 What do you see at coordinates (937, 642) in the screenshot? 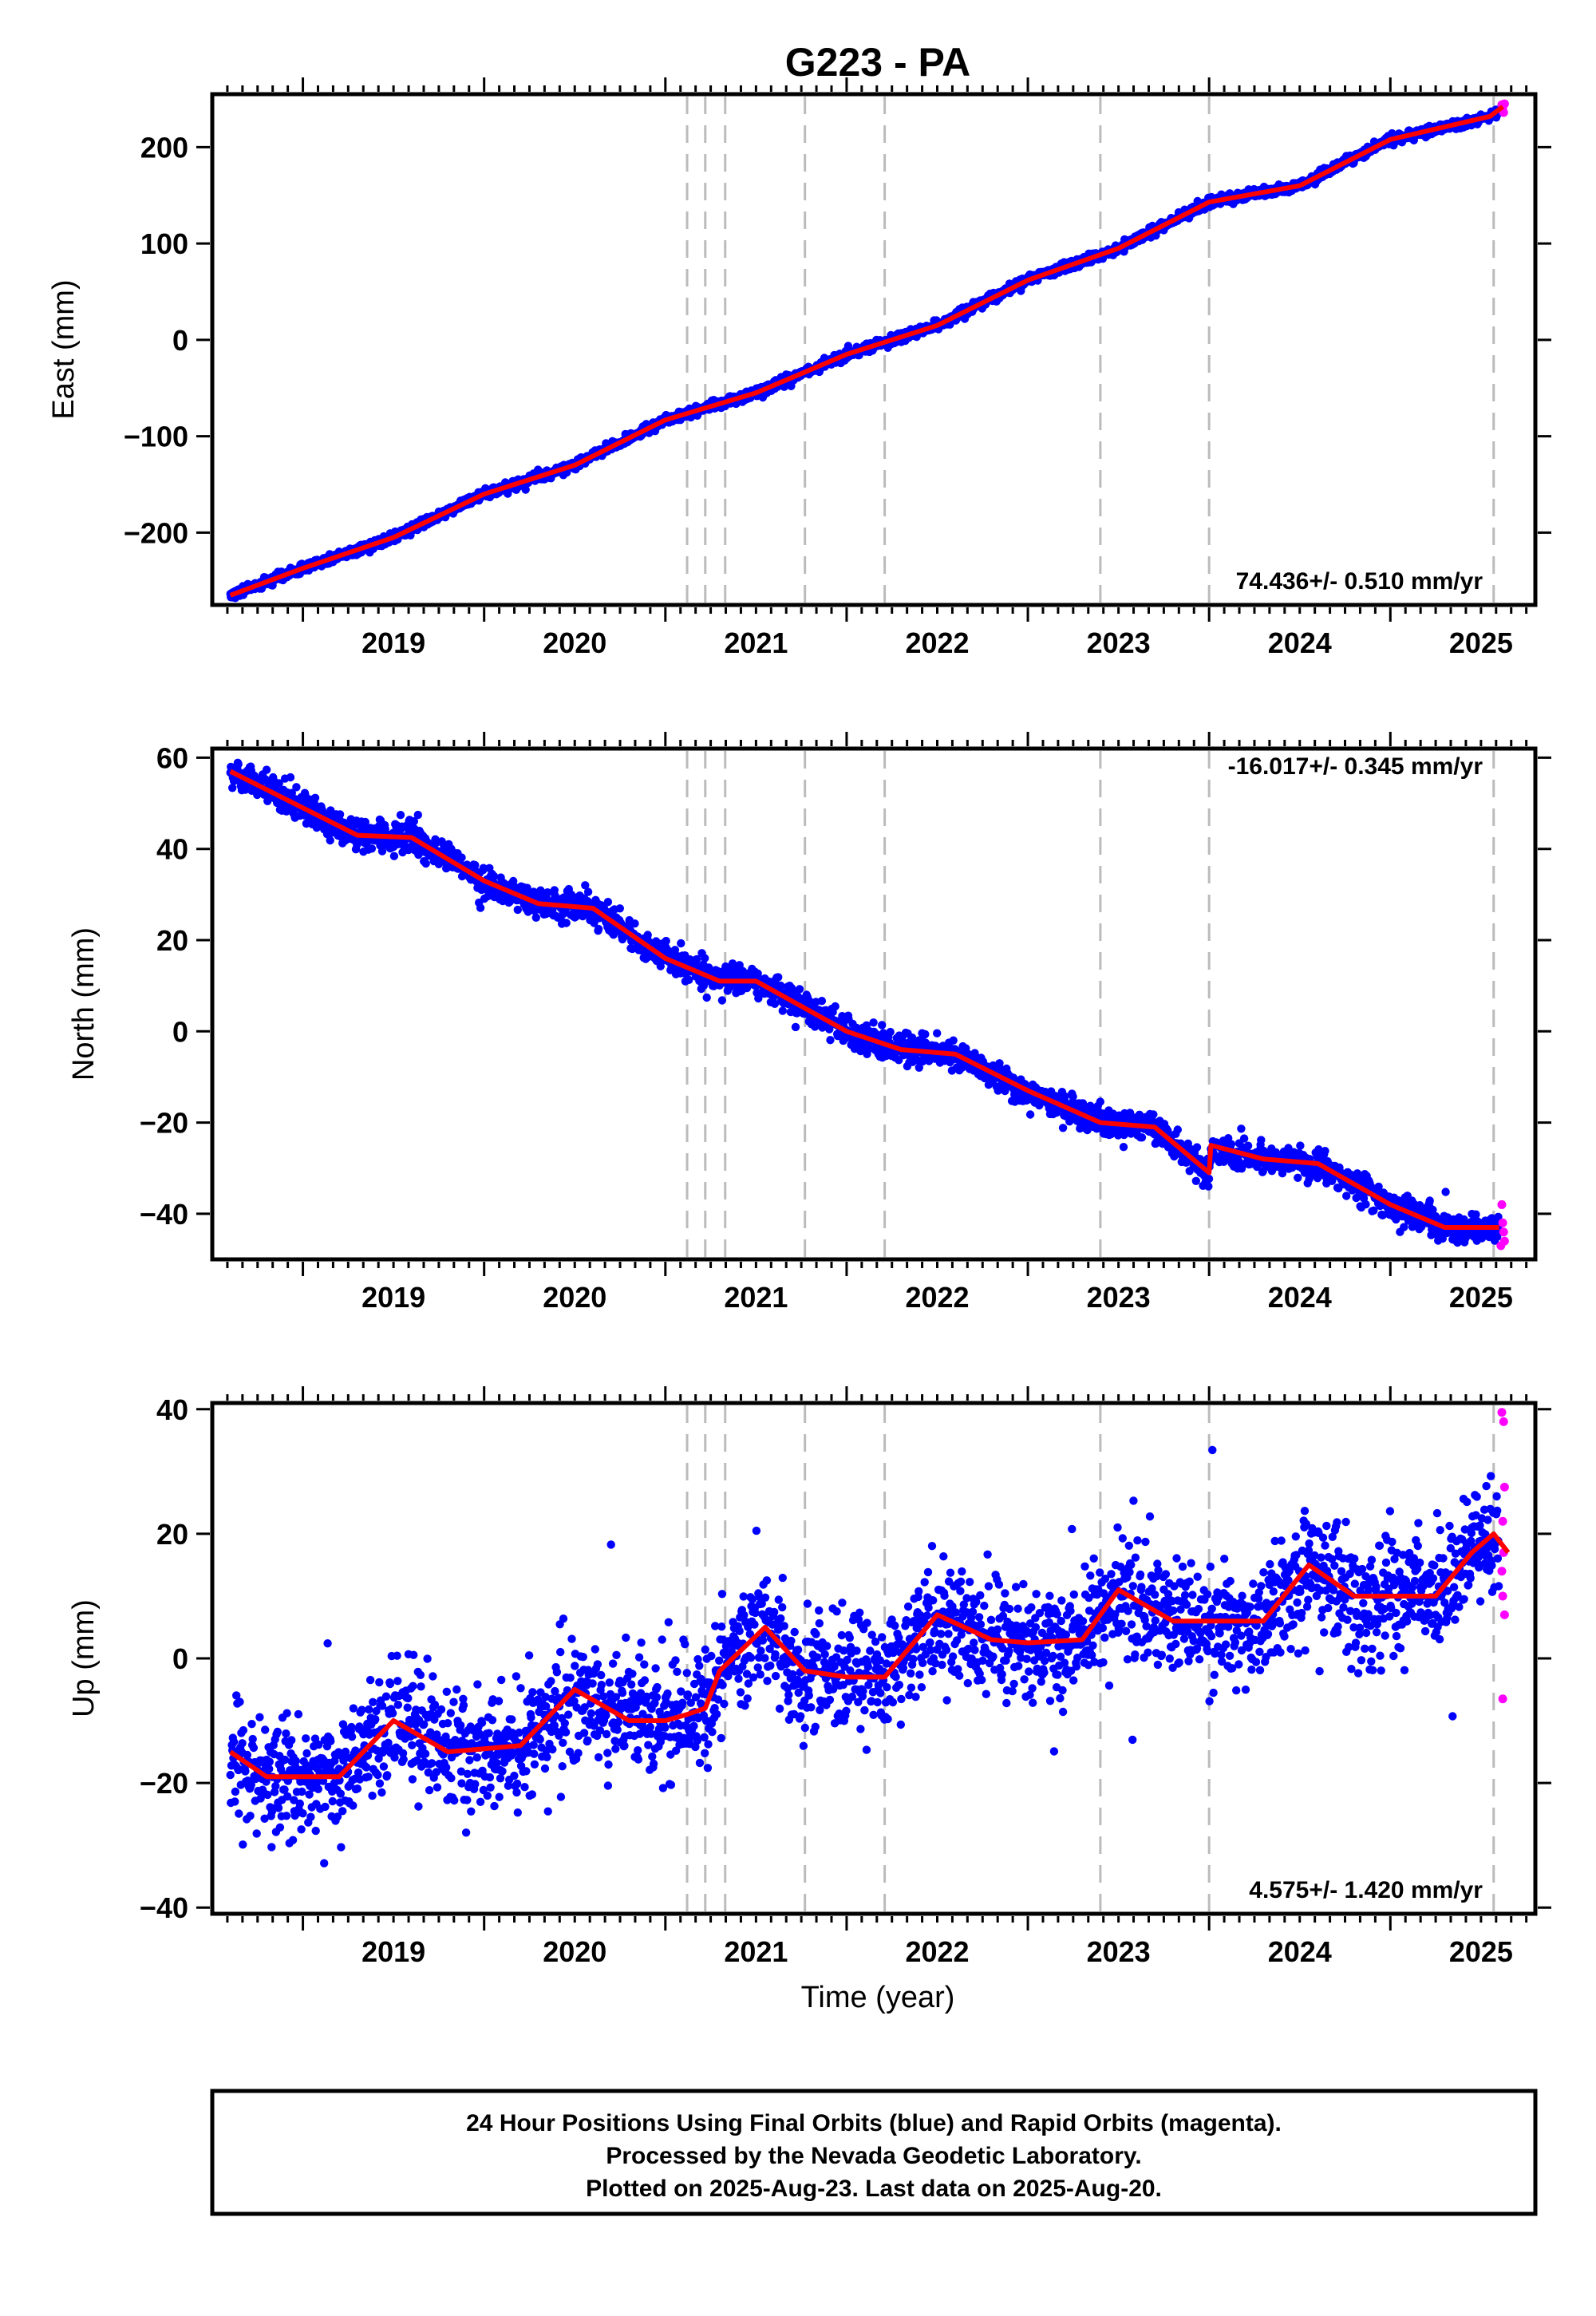
I see `east-x-tick-label: 2022` at bounding box center [937, 642].